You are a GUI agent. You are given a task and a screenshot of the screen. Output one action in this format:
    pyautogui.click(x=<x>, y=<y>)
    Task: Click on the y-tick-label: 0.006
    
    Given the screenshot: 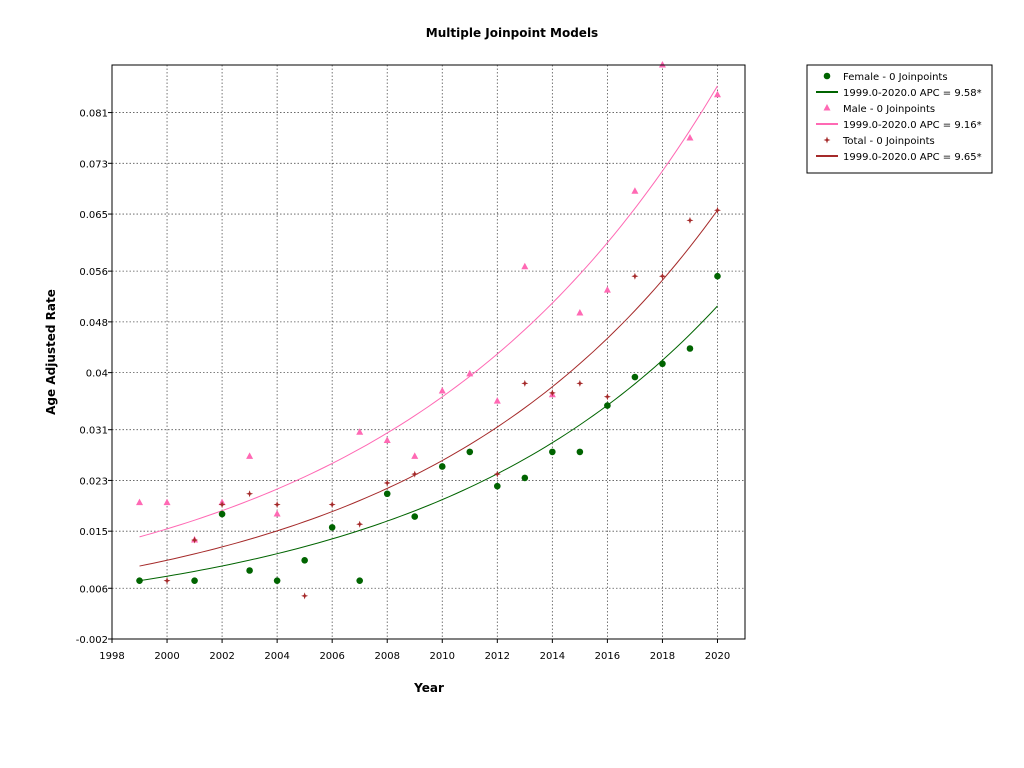 What is the action you would take?
    pyautogui.click(x=93, y=589)
    